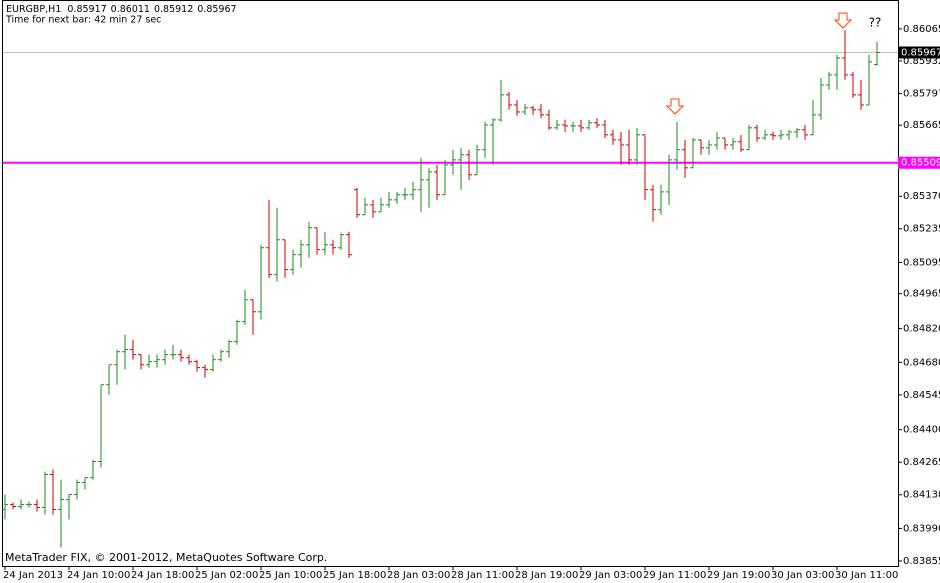 The width and height of the screenshot is (940, 583). Describe the element at coordinates (802, 575) in the screenshot. I see `x-tick-label: 30 Jan 03:00` at that location.